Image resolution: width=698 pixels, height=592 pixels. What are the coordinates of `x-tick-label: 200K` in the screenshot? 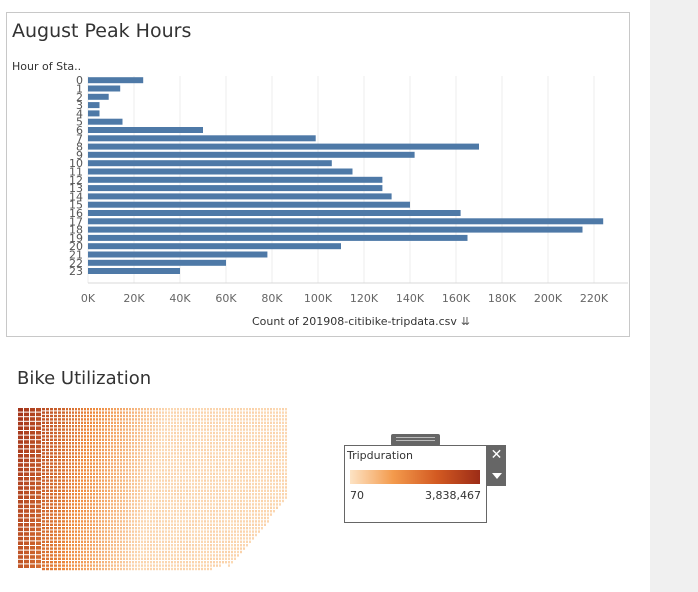 It's located at (548, 298).